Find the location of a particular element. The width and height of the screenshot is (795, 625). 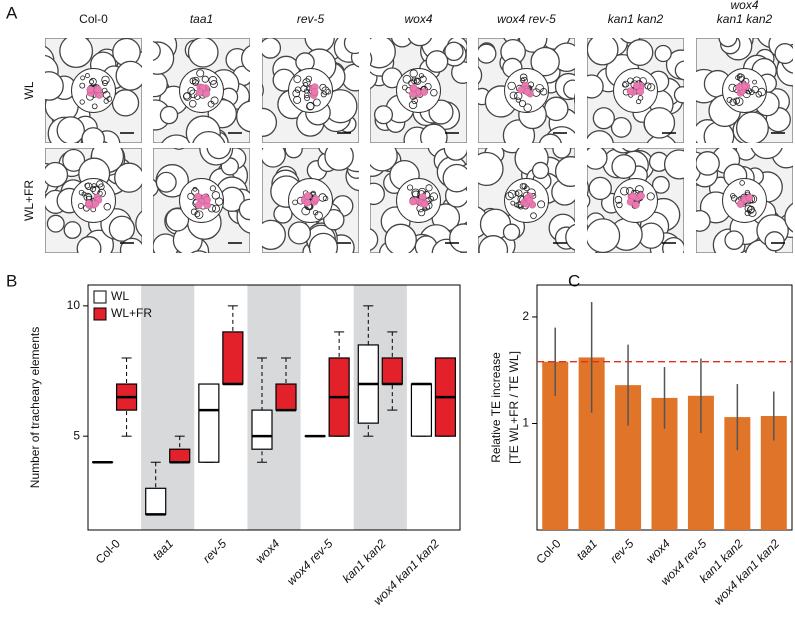

y-axis-label: Relative TE increase is located at coordinates (496, 407).